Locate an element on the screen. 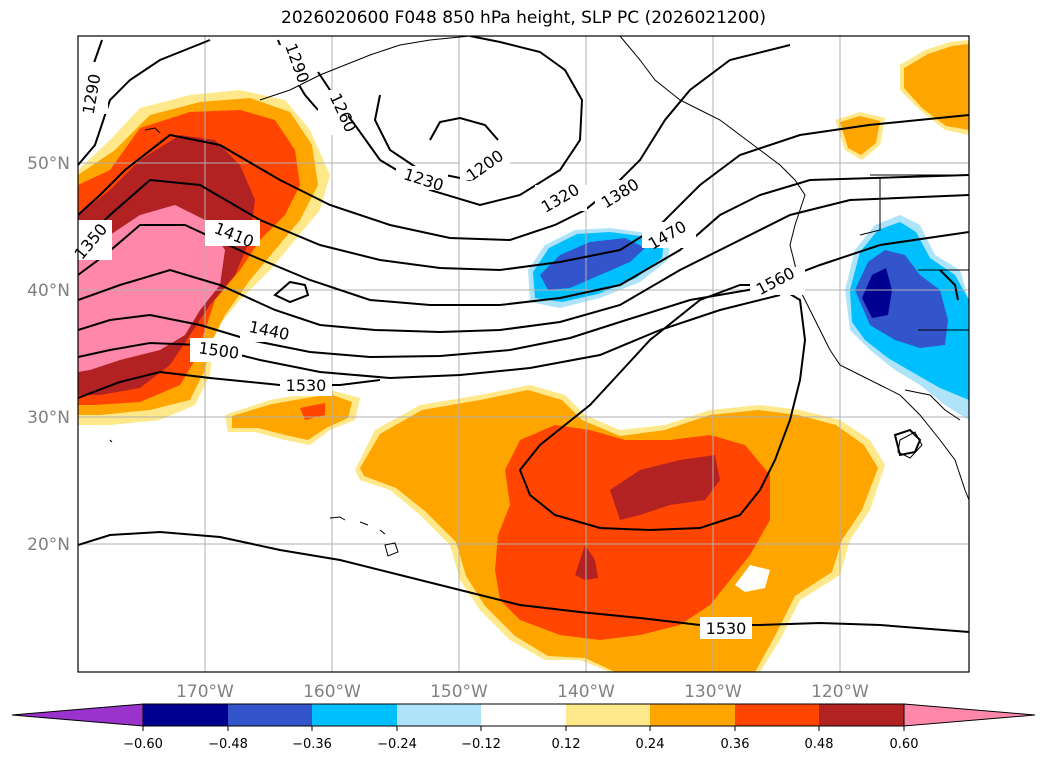 The image size is (1047, 765). colorbar-ticks is located at coordinates (523, 728).